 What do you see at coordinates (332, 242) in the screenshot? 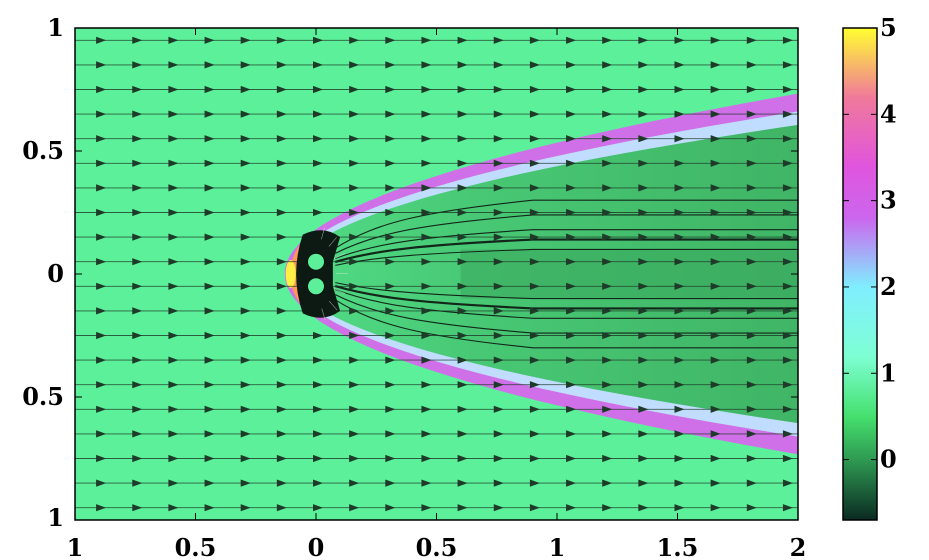
I see `obstacle-contour` at bounding box center [332, 242].